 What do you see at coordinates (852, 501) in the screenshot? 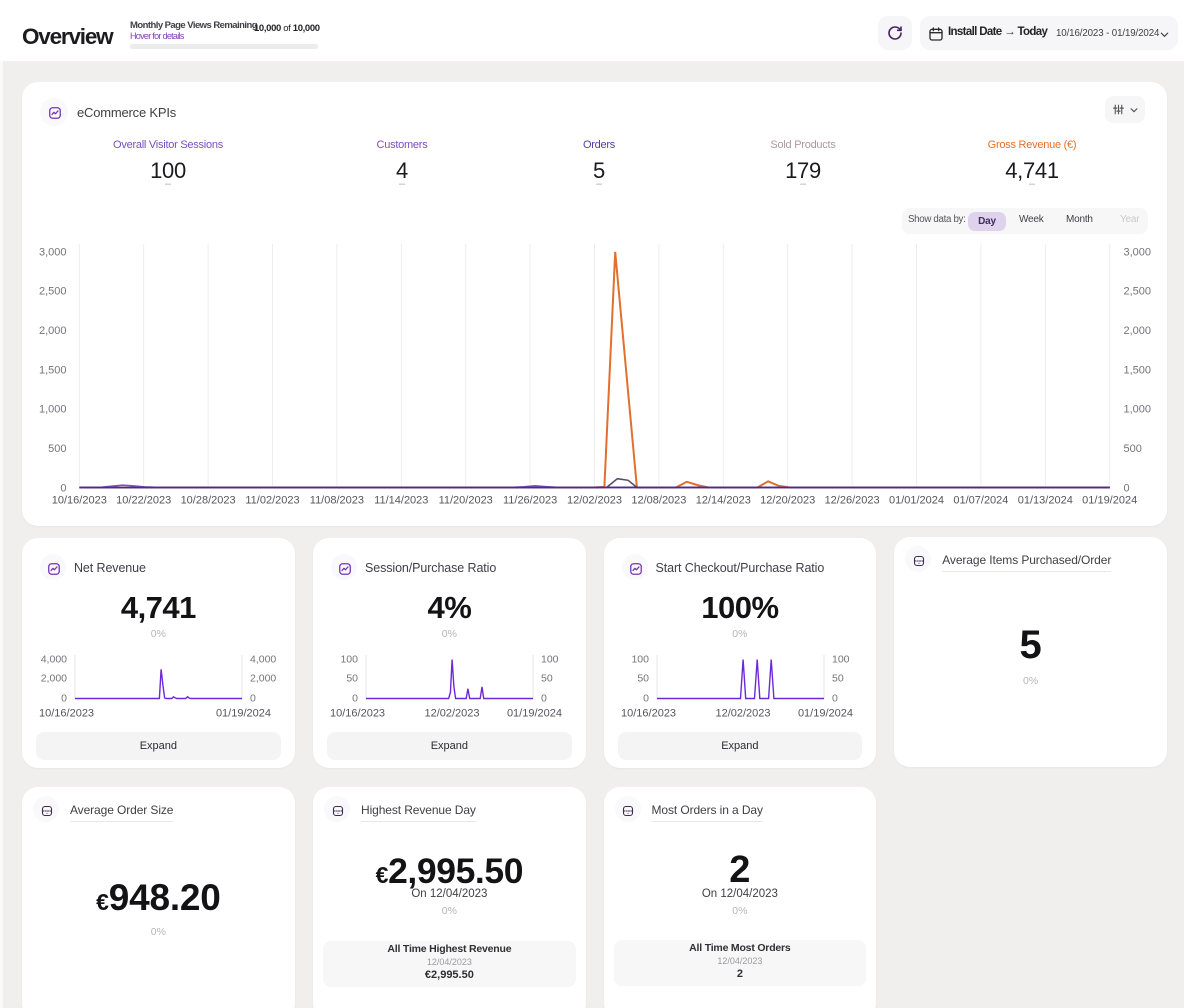
I see `svg-text: 12/26/2023` at bounding box center [852, 501].